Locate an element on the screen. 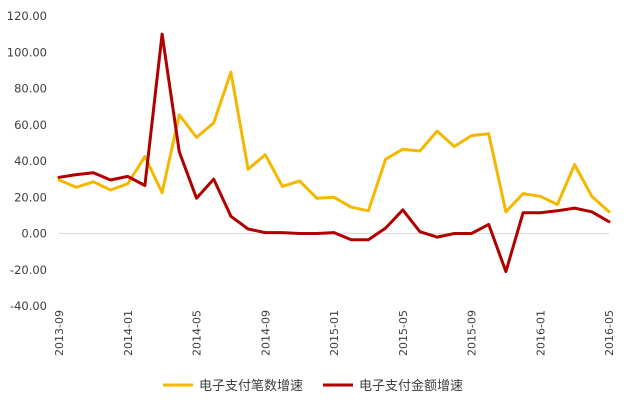  y-tick-label: 60.00 is located at coordinates (30, 125).